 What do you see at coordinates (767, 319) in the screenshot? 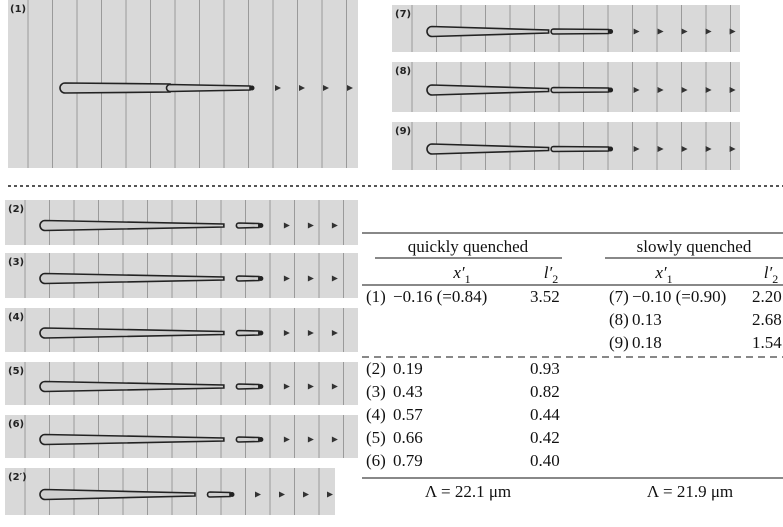
I see `l2-value: 2.68` at bounding box center [767, 319].